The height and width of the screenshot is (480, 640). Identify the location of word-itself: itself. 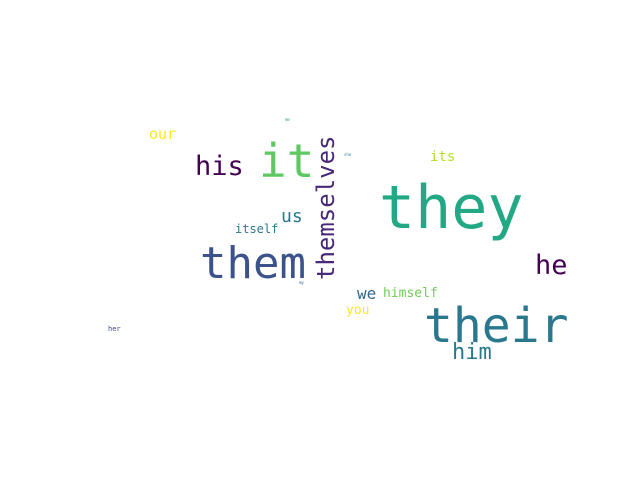
(257, 229).